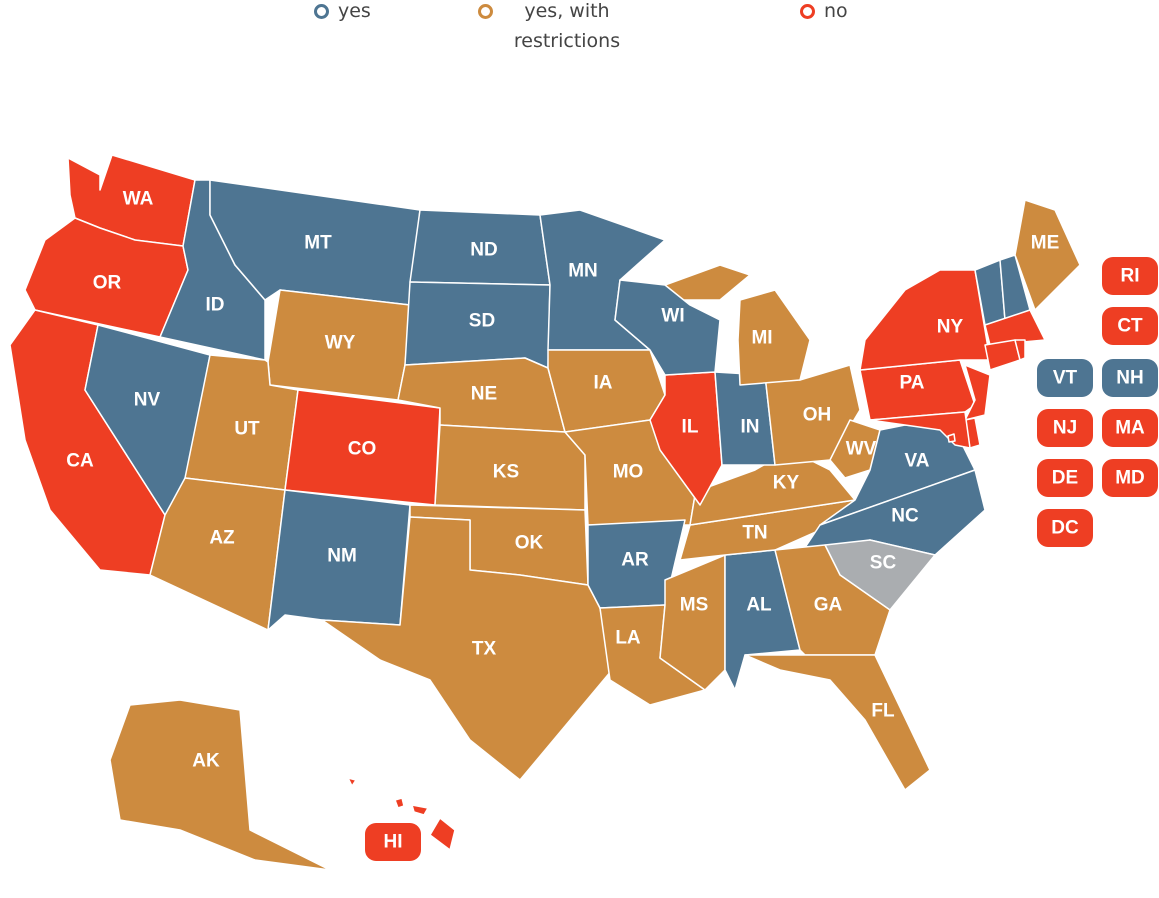 The height and width of the screenshot is (898, 1159). I want to click on state-label: DE, so click(1065, 478).